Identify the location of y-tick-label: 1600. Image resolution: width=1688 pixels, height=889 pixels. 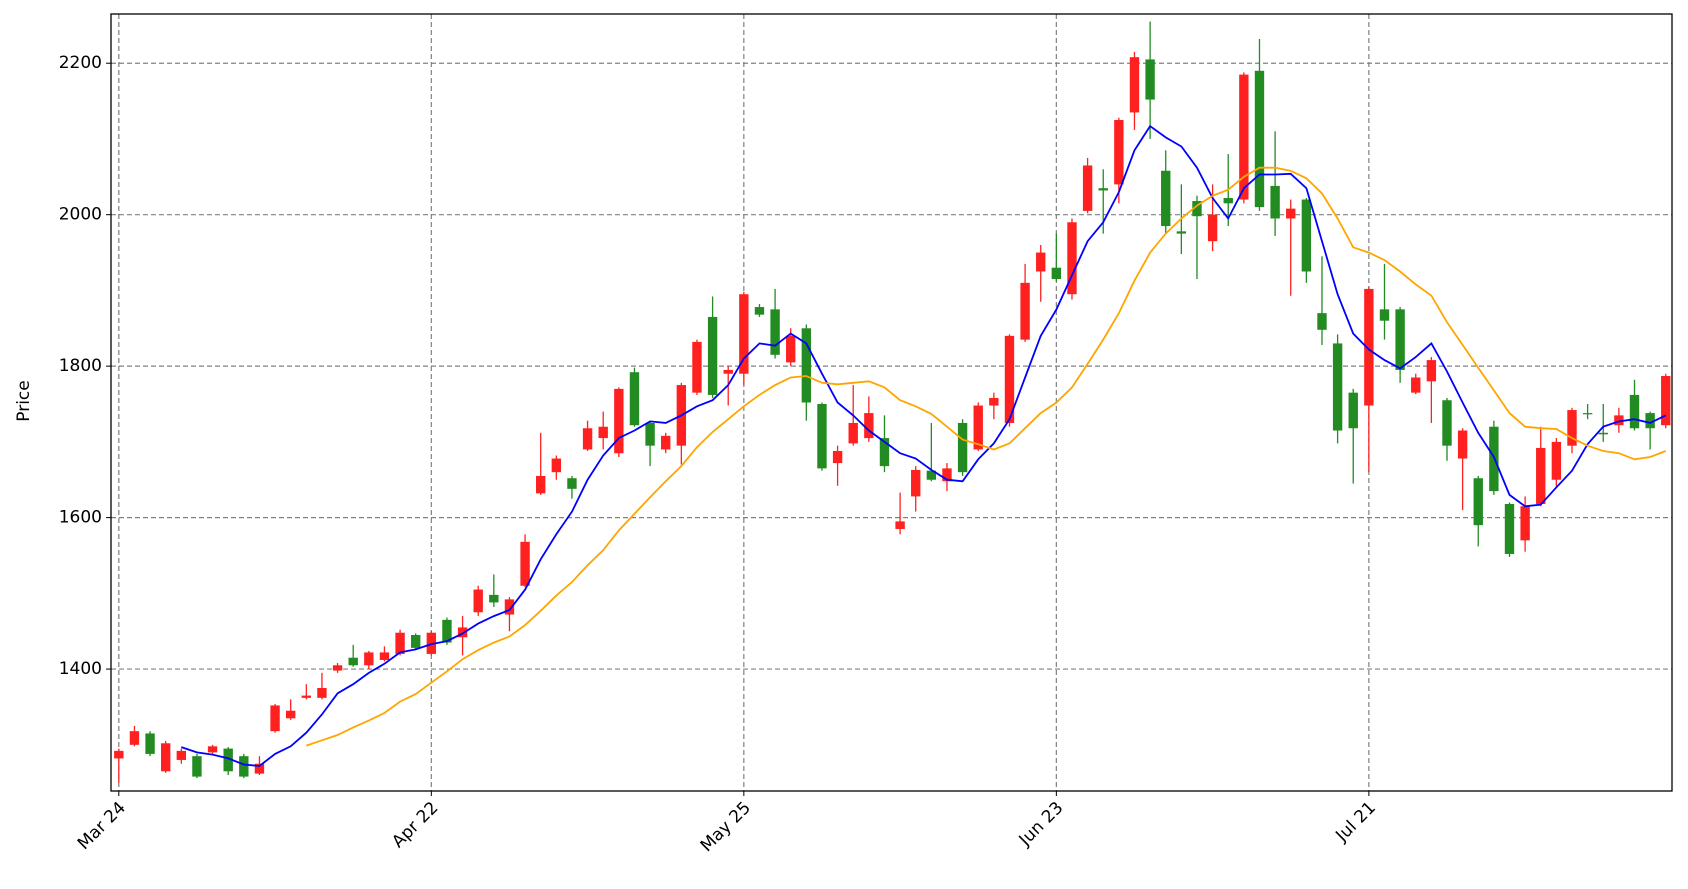
(80, 518).